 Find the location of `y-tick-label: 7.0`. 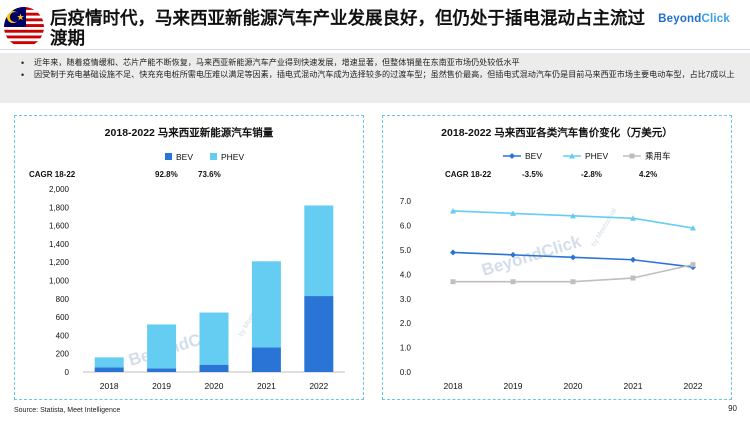

y-tick-label: 7.0 is located at coordinates (406, 201).